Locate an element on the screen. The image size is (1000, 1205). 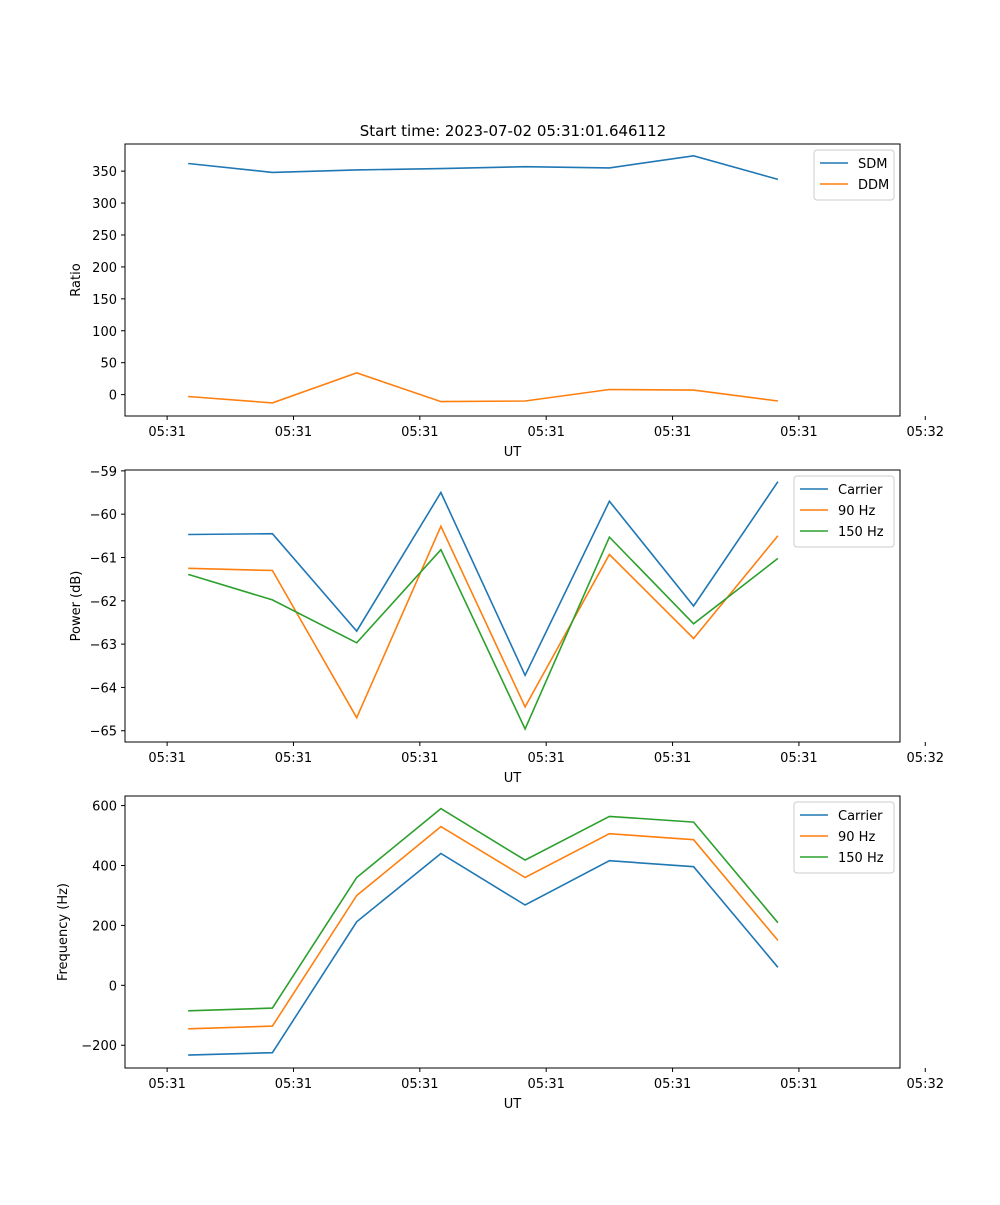
y-axis-label: Frequency (Hz) is located at coordinates (63, 932).